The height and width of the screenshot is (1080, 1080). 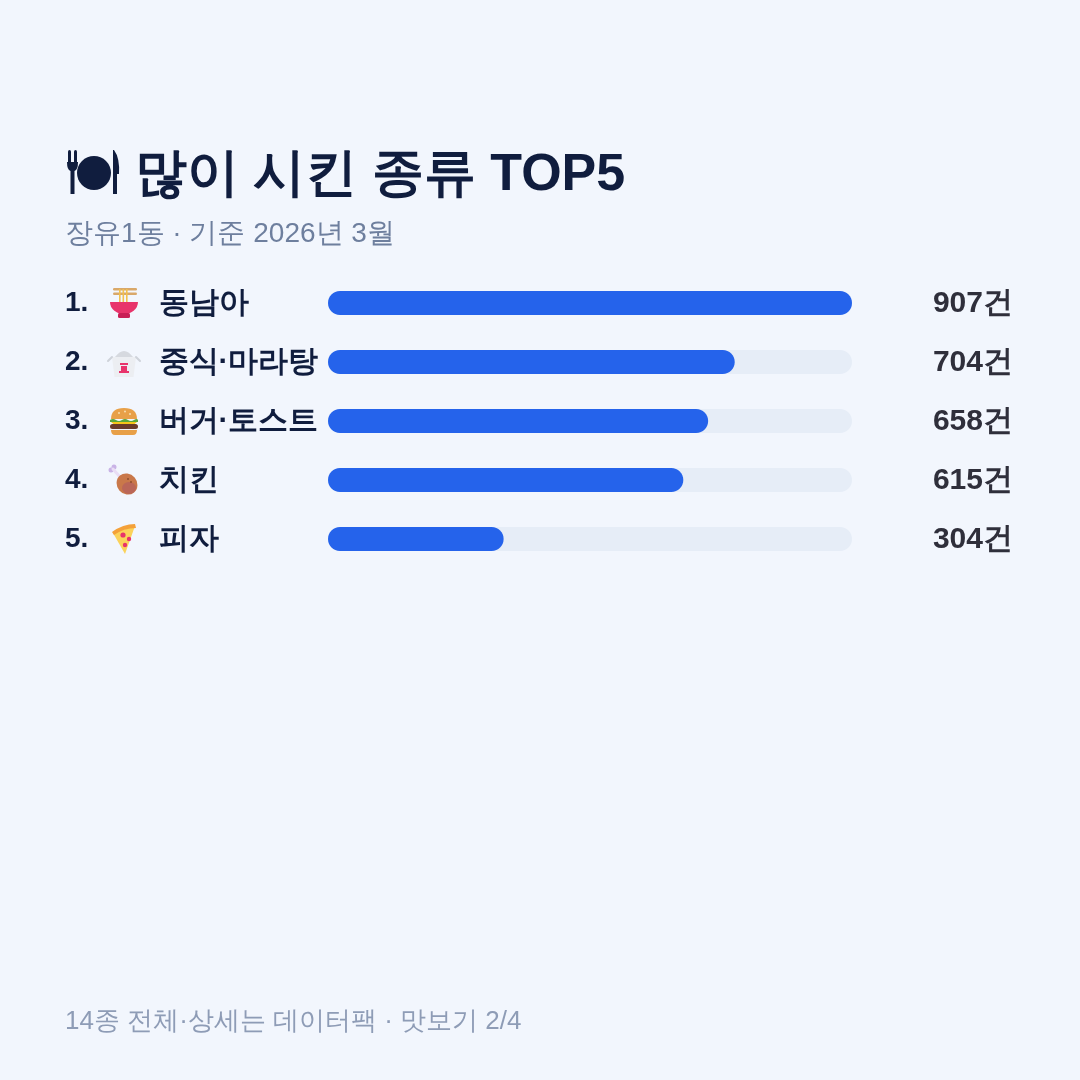 What do you see at coordinates (188, 478) in the screenshot?
I see `y-tick-label: 치킨` at bounding box center [188, 478].